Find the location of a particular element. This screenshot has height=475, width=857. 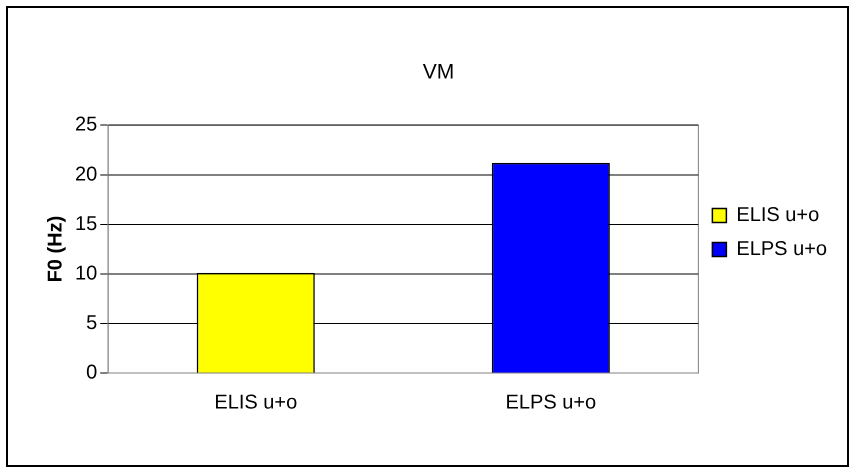

y-tick-label: 15 is located at coordinates (86, 223).